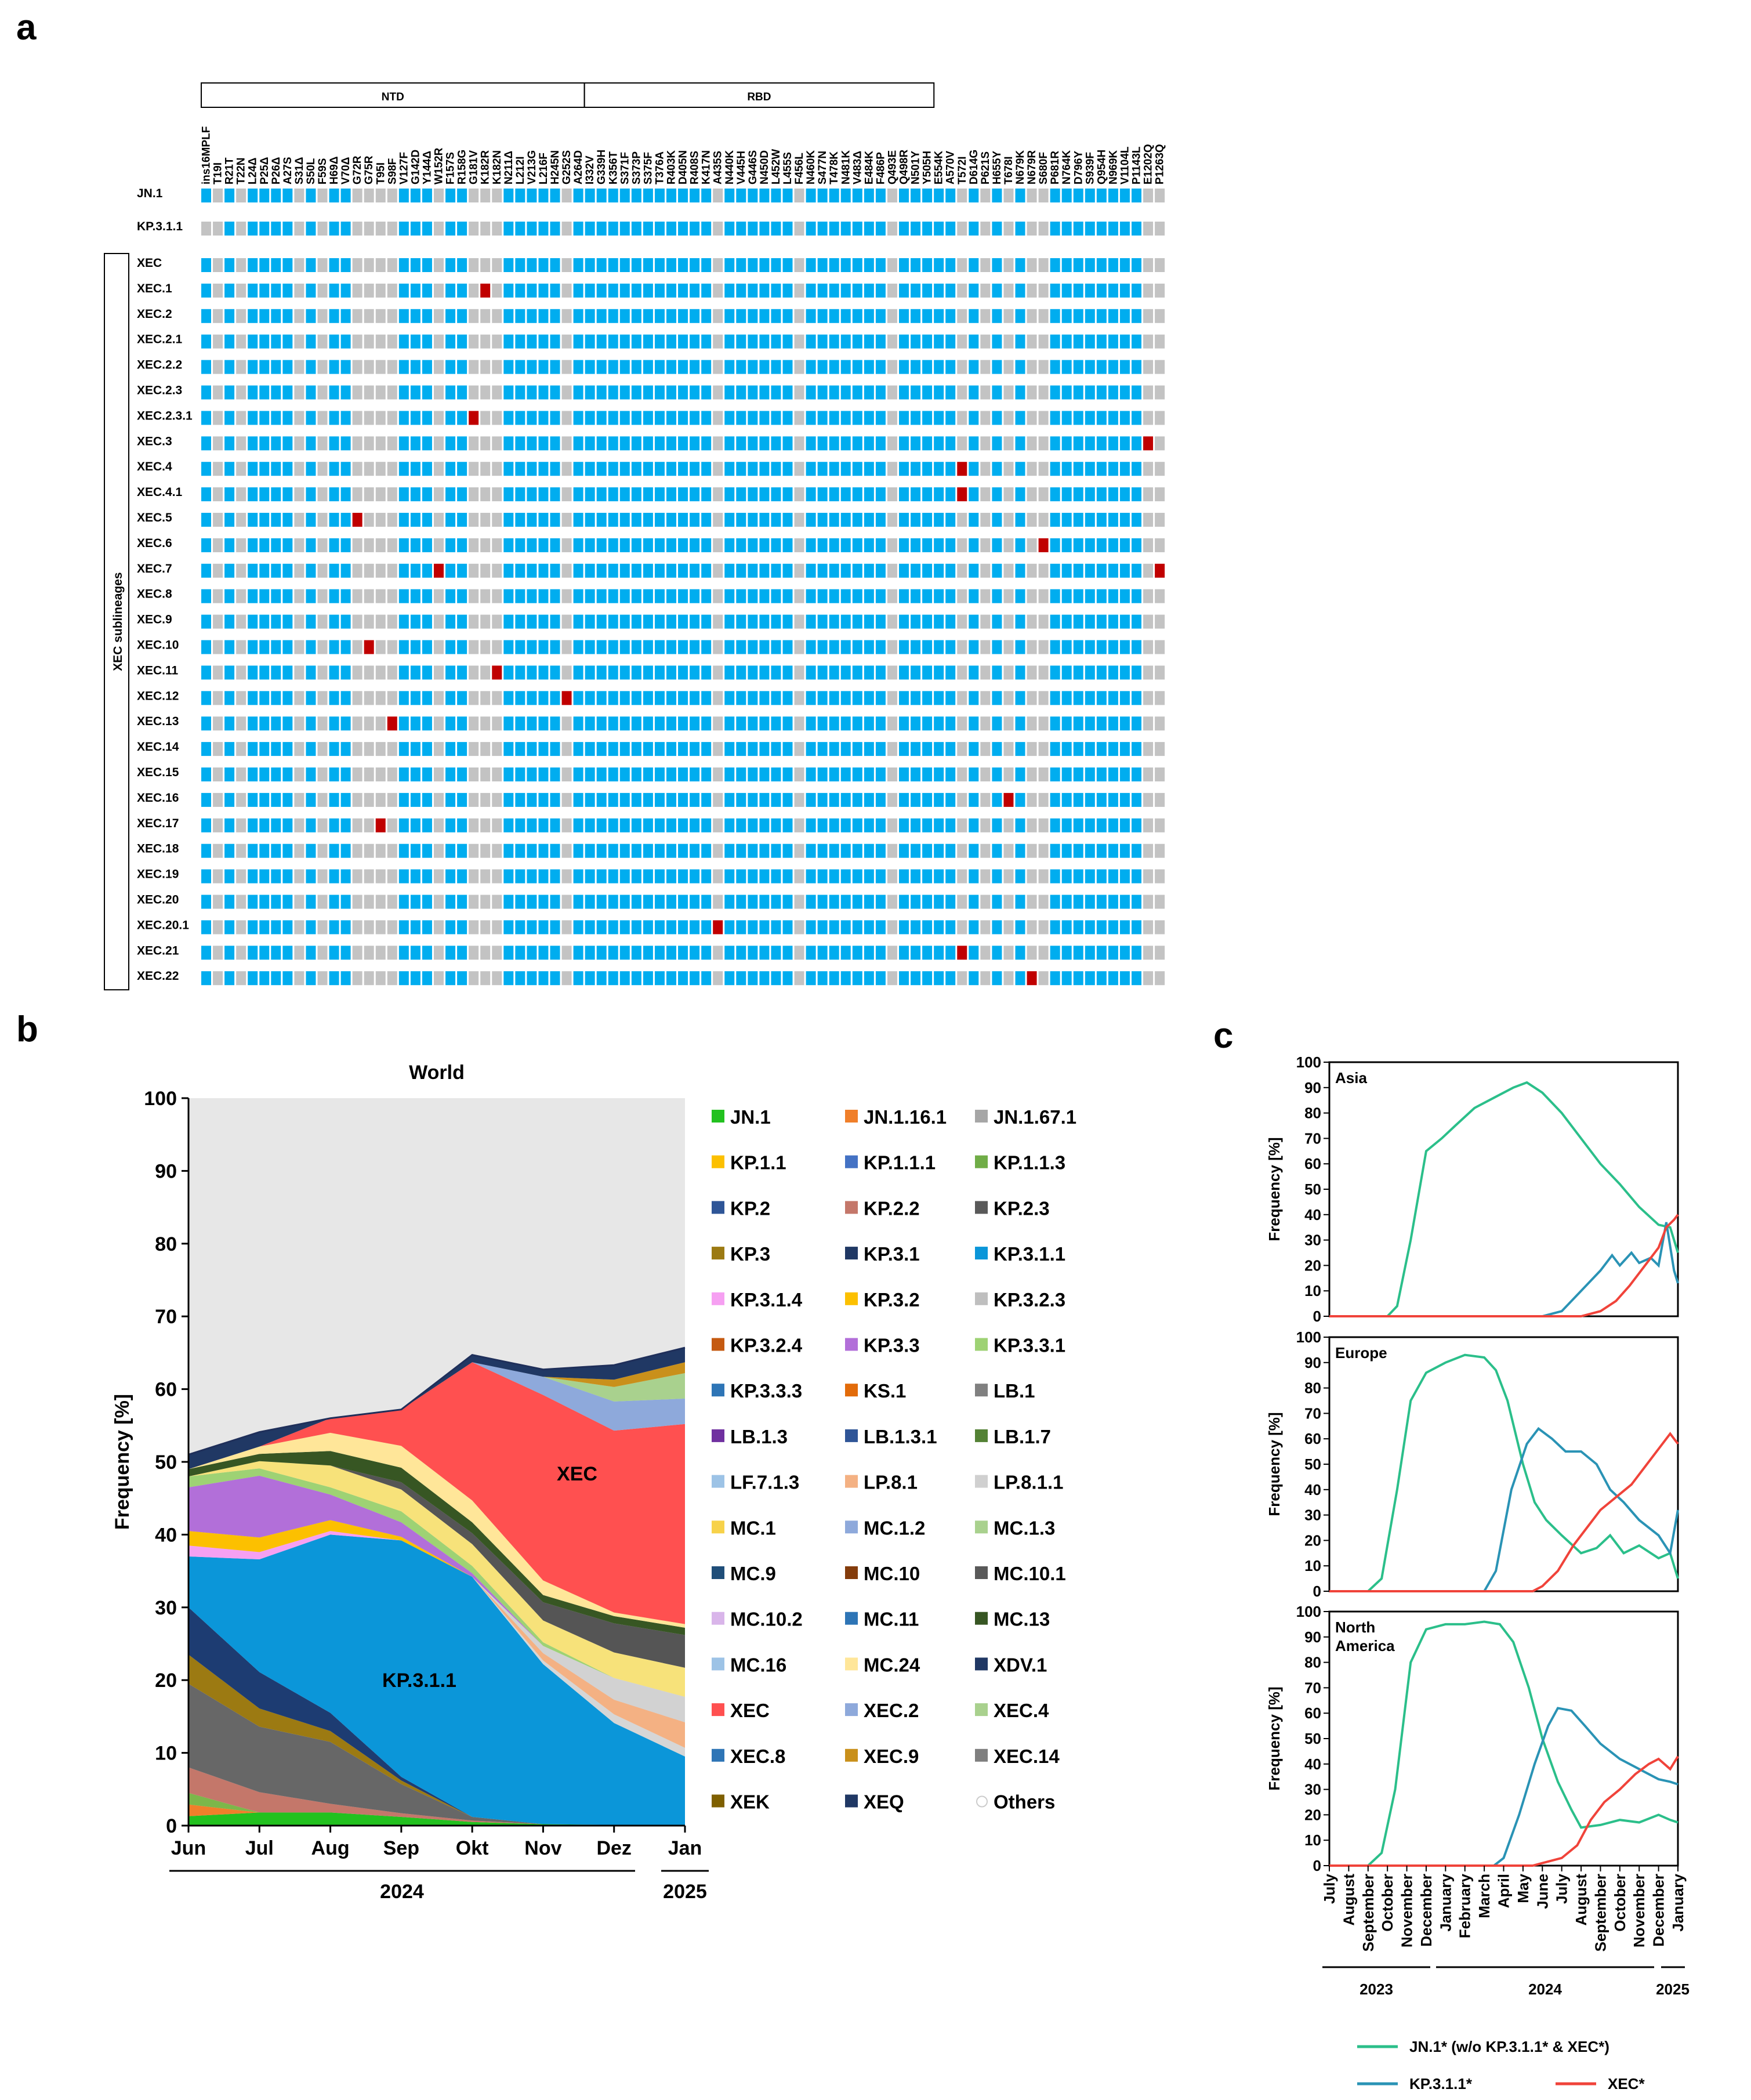 The height and width of the screenshot is (2100, 1751). Describe the element at coordinates (160, 492) in the screenshot. I see `lineage-label: XEC.4.1` at that location.